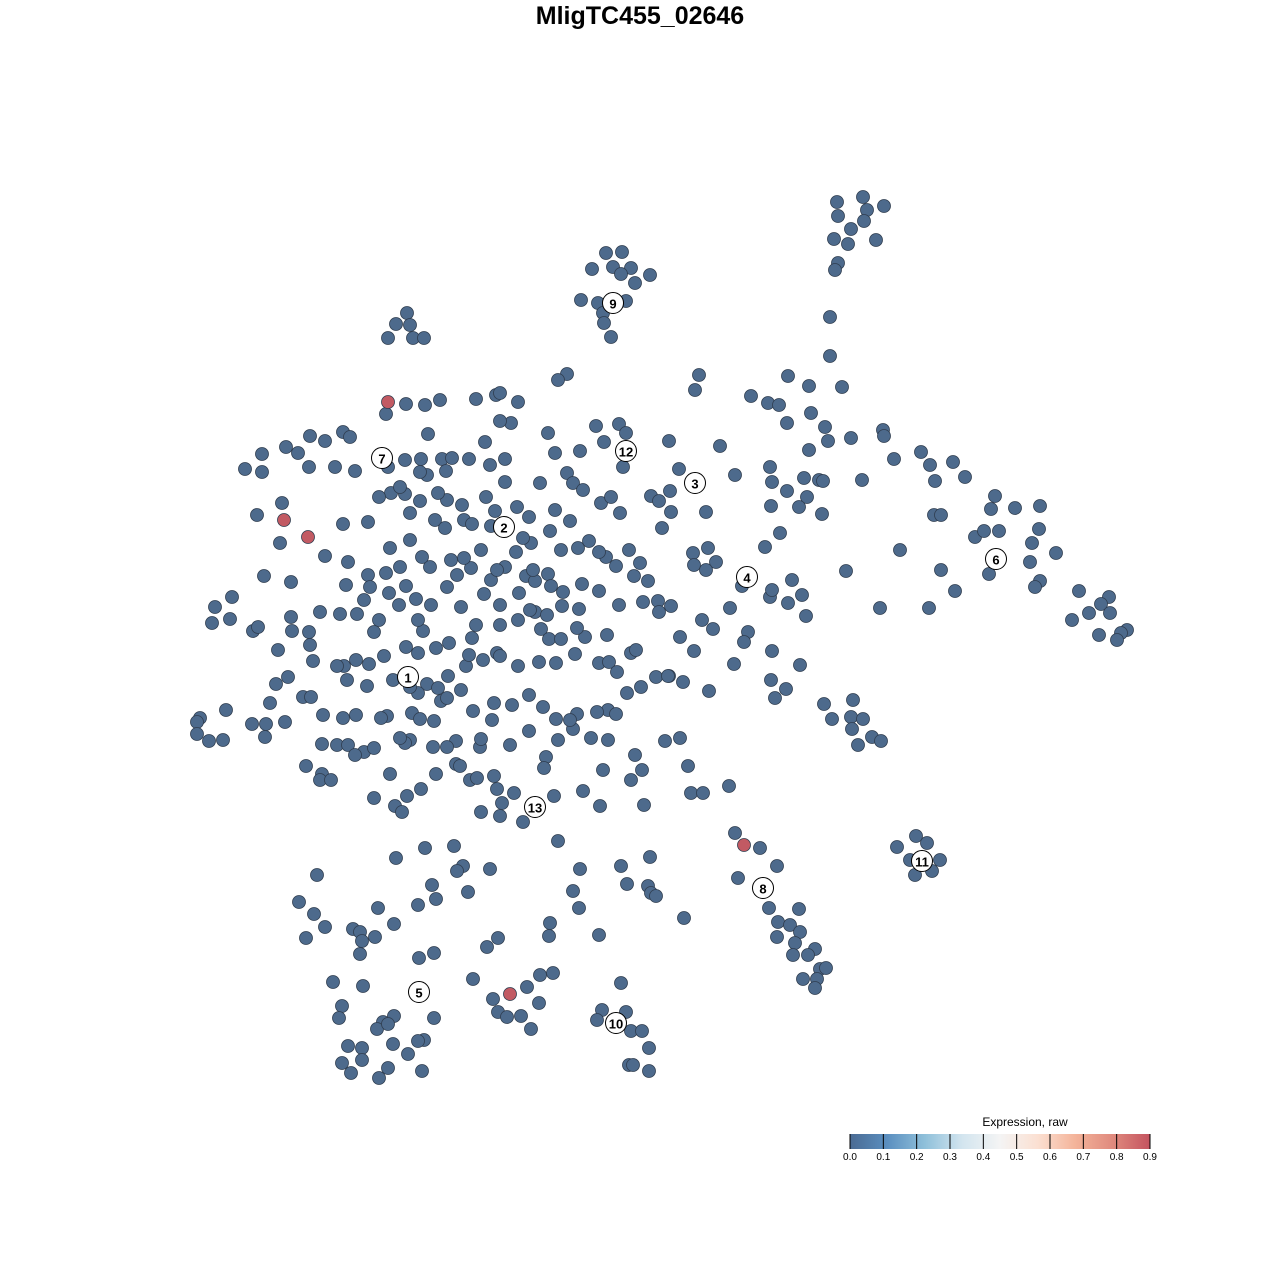 The image size is (1280, 1280). What do you see at coordinates (616, 1024) in the screenshot?
I see `cluster-label-text: 10` at bounding box center [616, 1024].